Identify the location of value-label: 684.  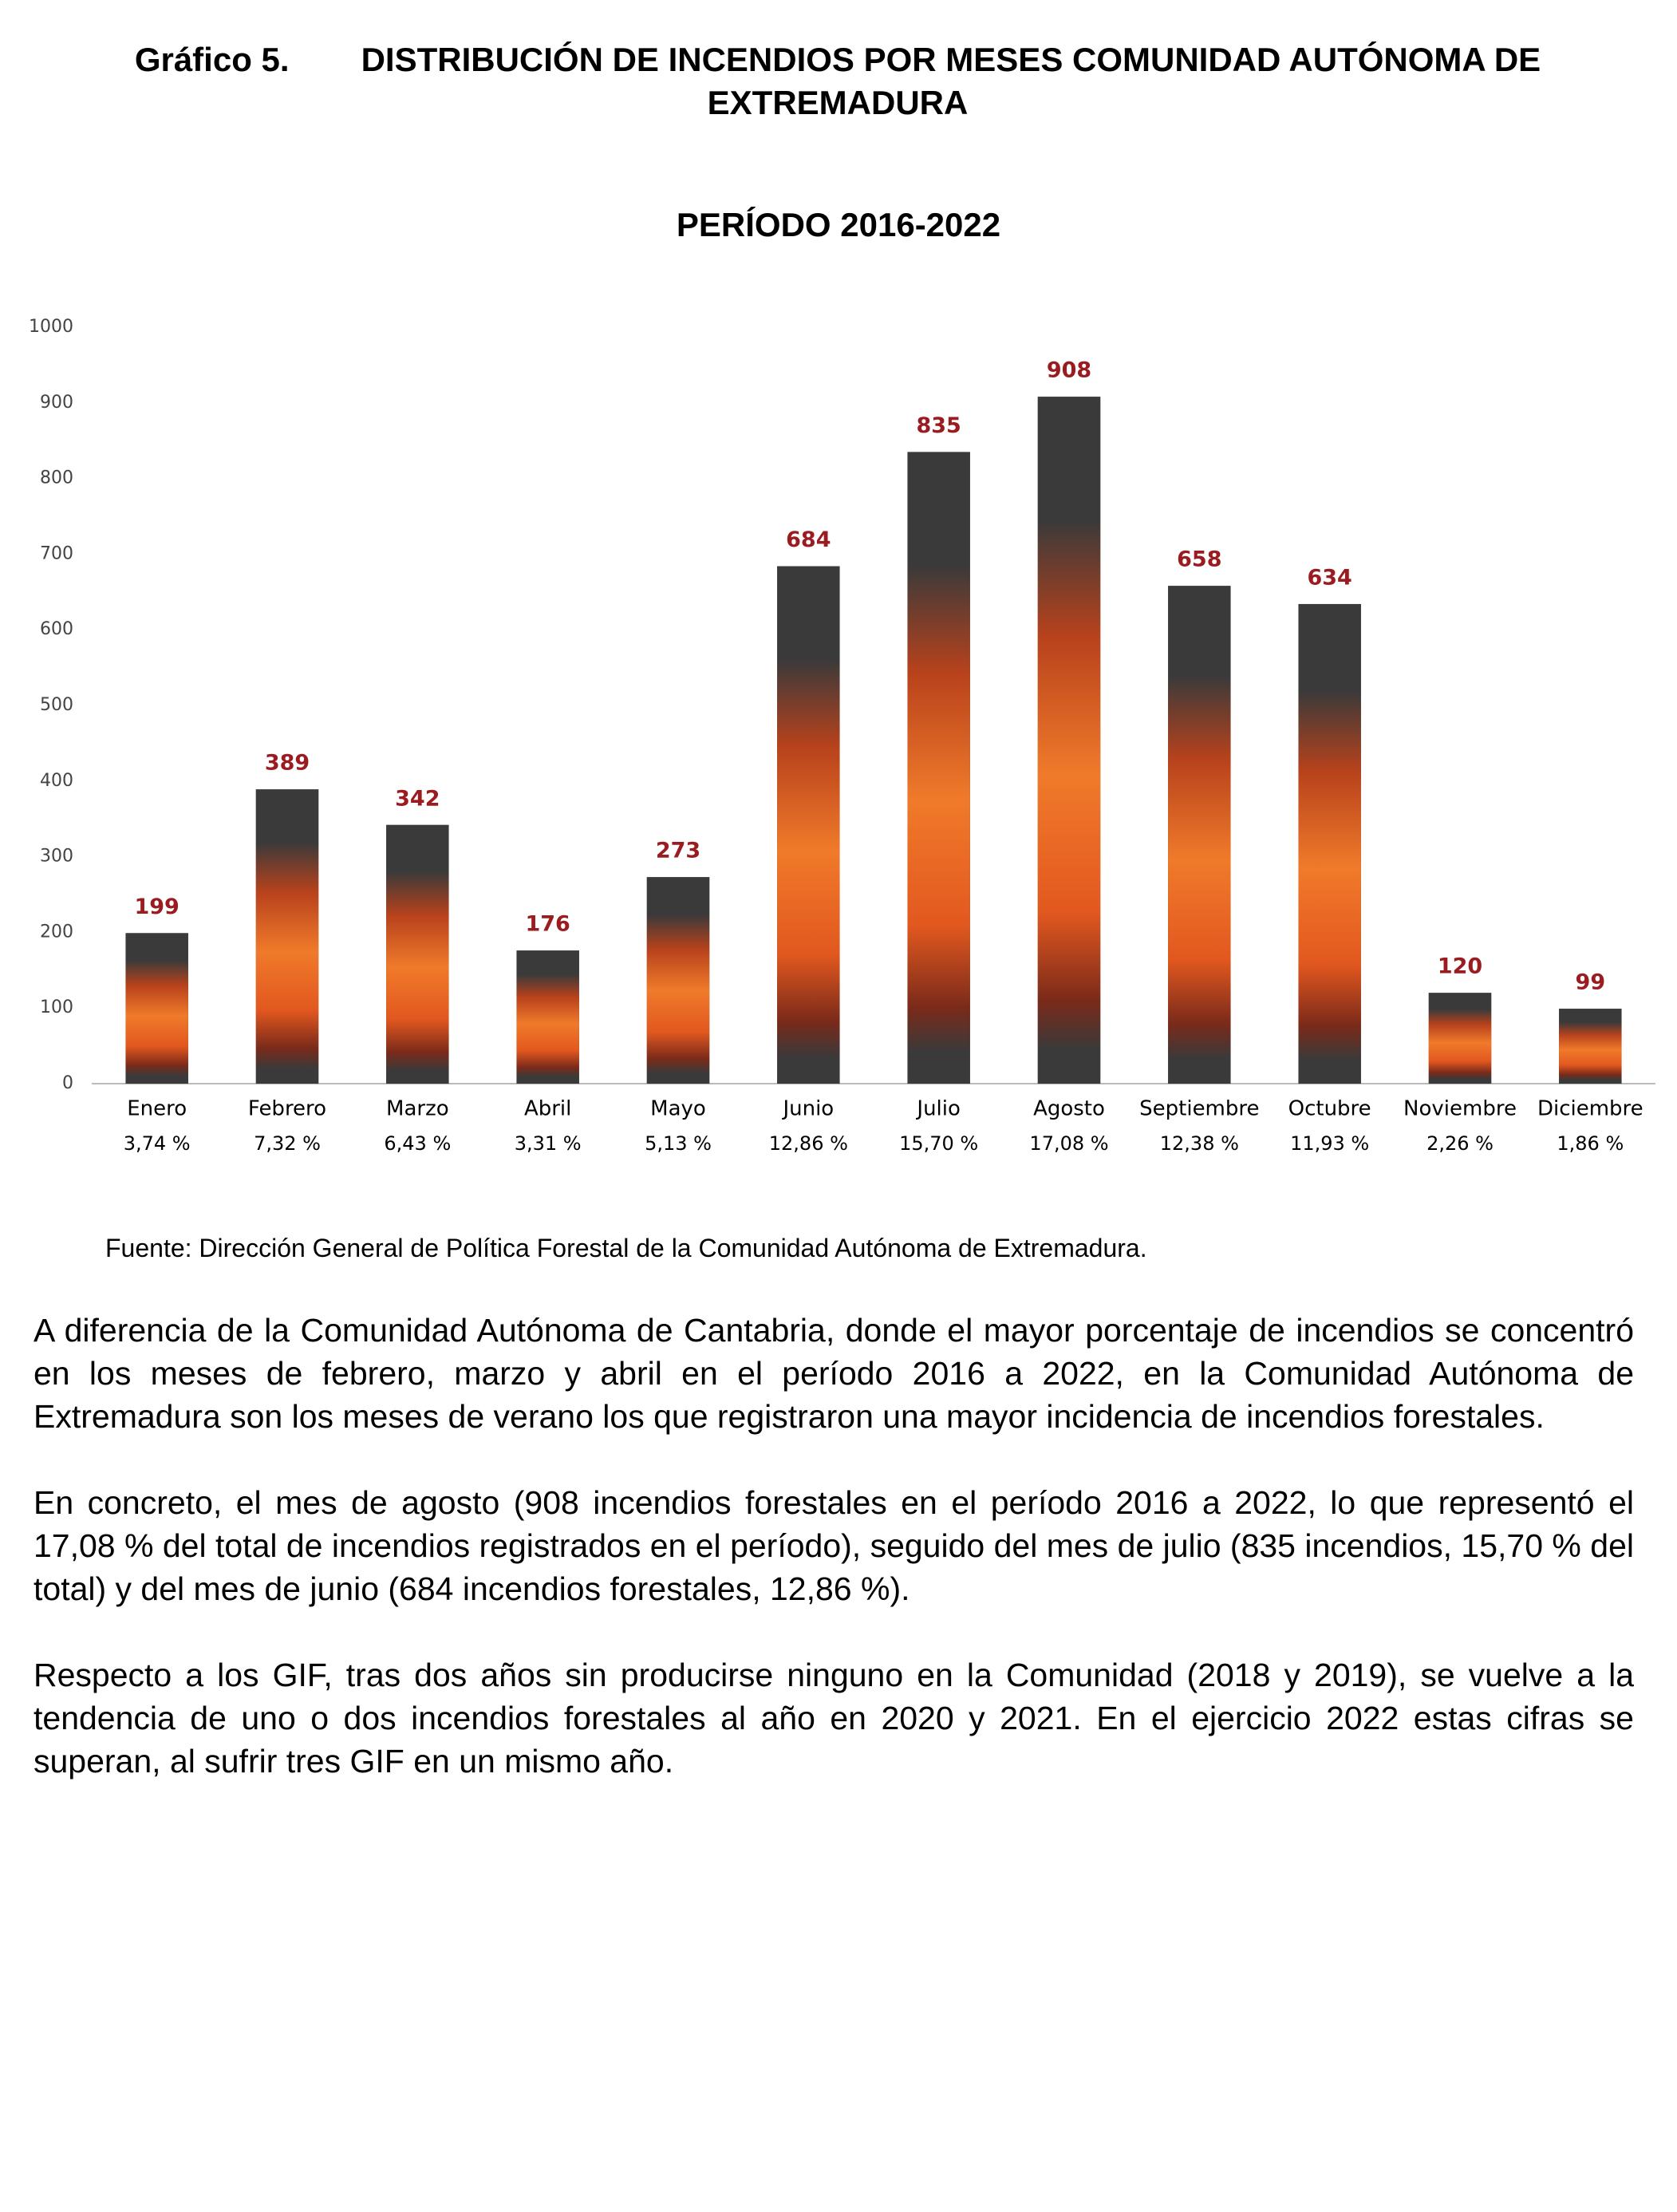
(808, 539).